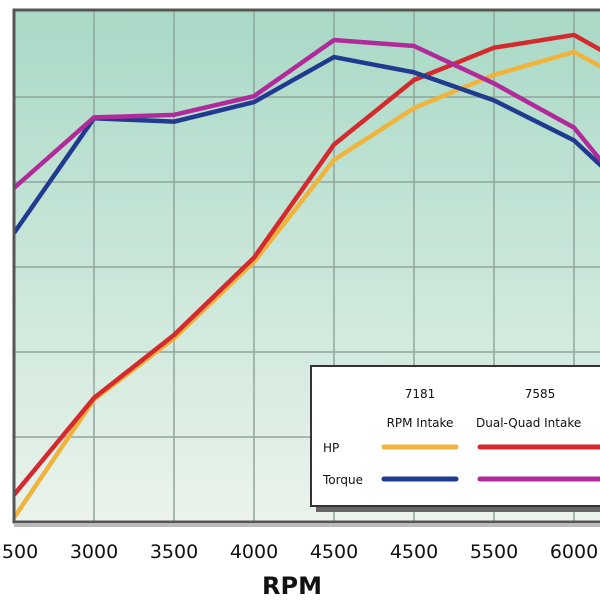 Image resolution: width=600 pixels, height=600 pixels. Describe the element at coordinates (540, 394) in the screenshot. I see `legend-col2-number: 7585` at that location.